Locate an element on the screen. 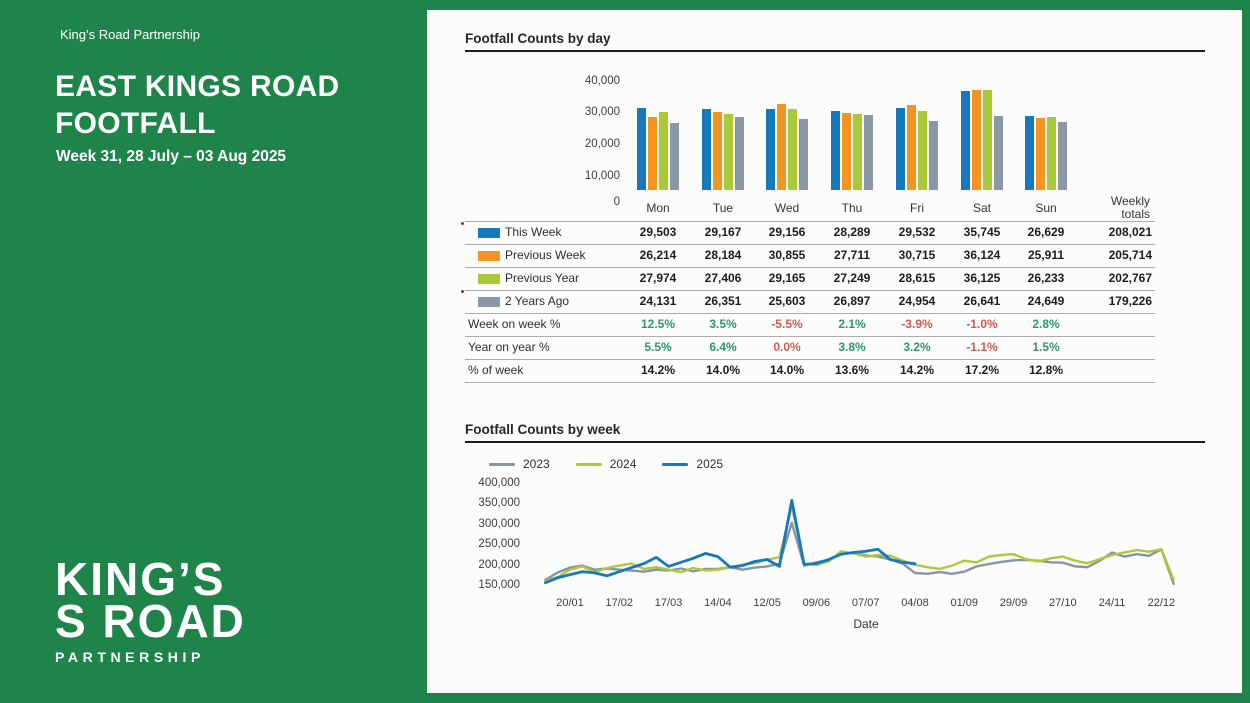 This screenshot has width=1250, height=703. table-cell: 27,406 is located at coordinates (723, 278).